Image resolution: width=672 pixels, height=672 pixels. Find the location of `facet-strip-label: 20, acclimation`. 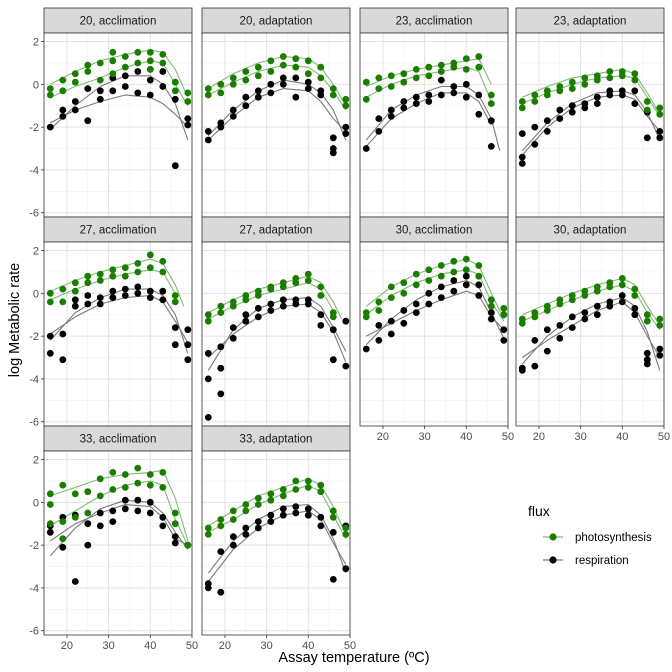

facet-strip-label: 20, acclimation is located at coordinates (118, 22).